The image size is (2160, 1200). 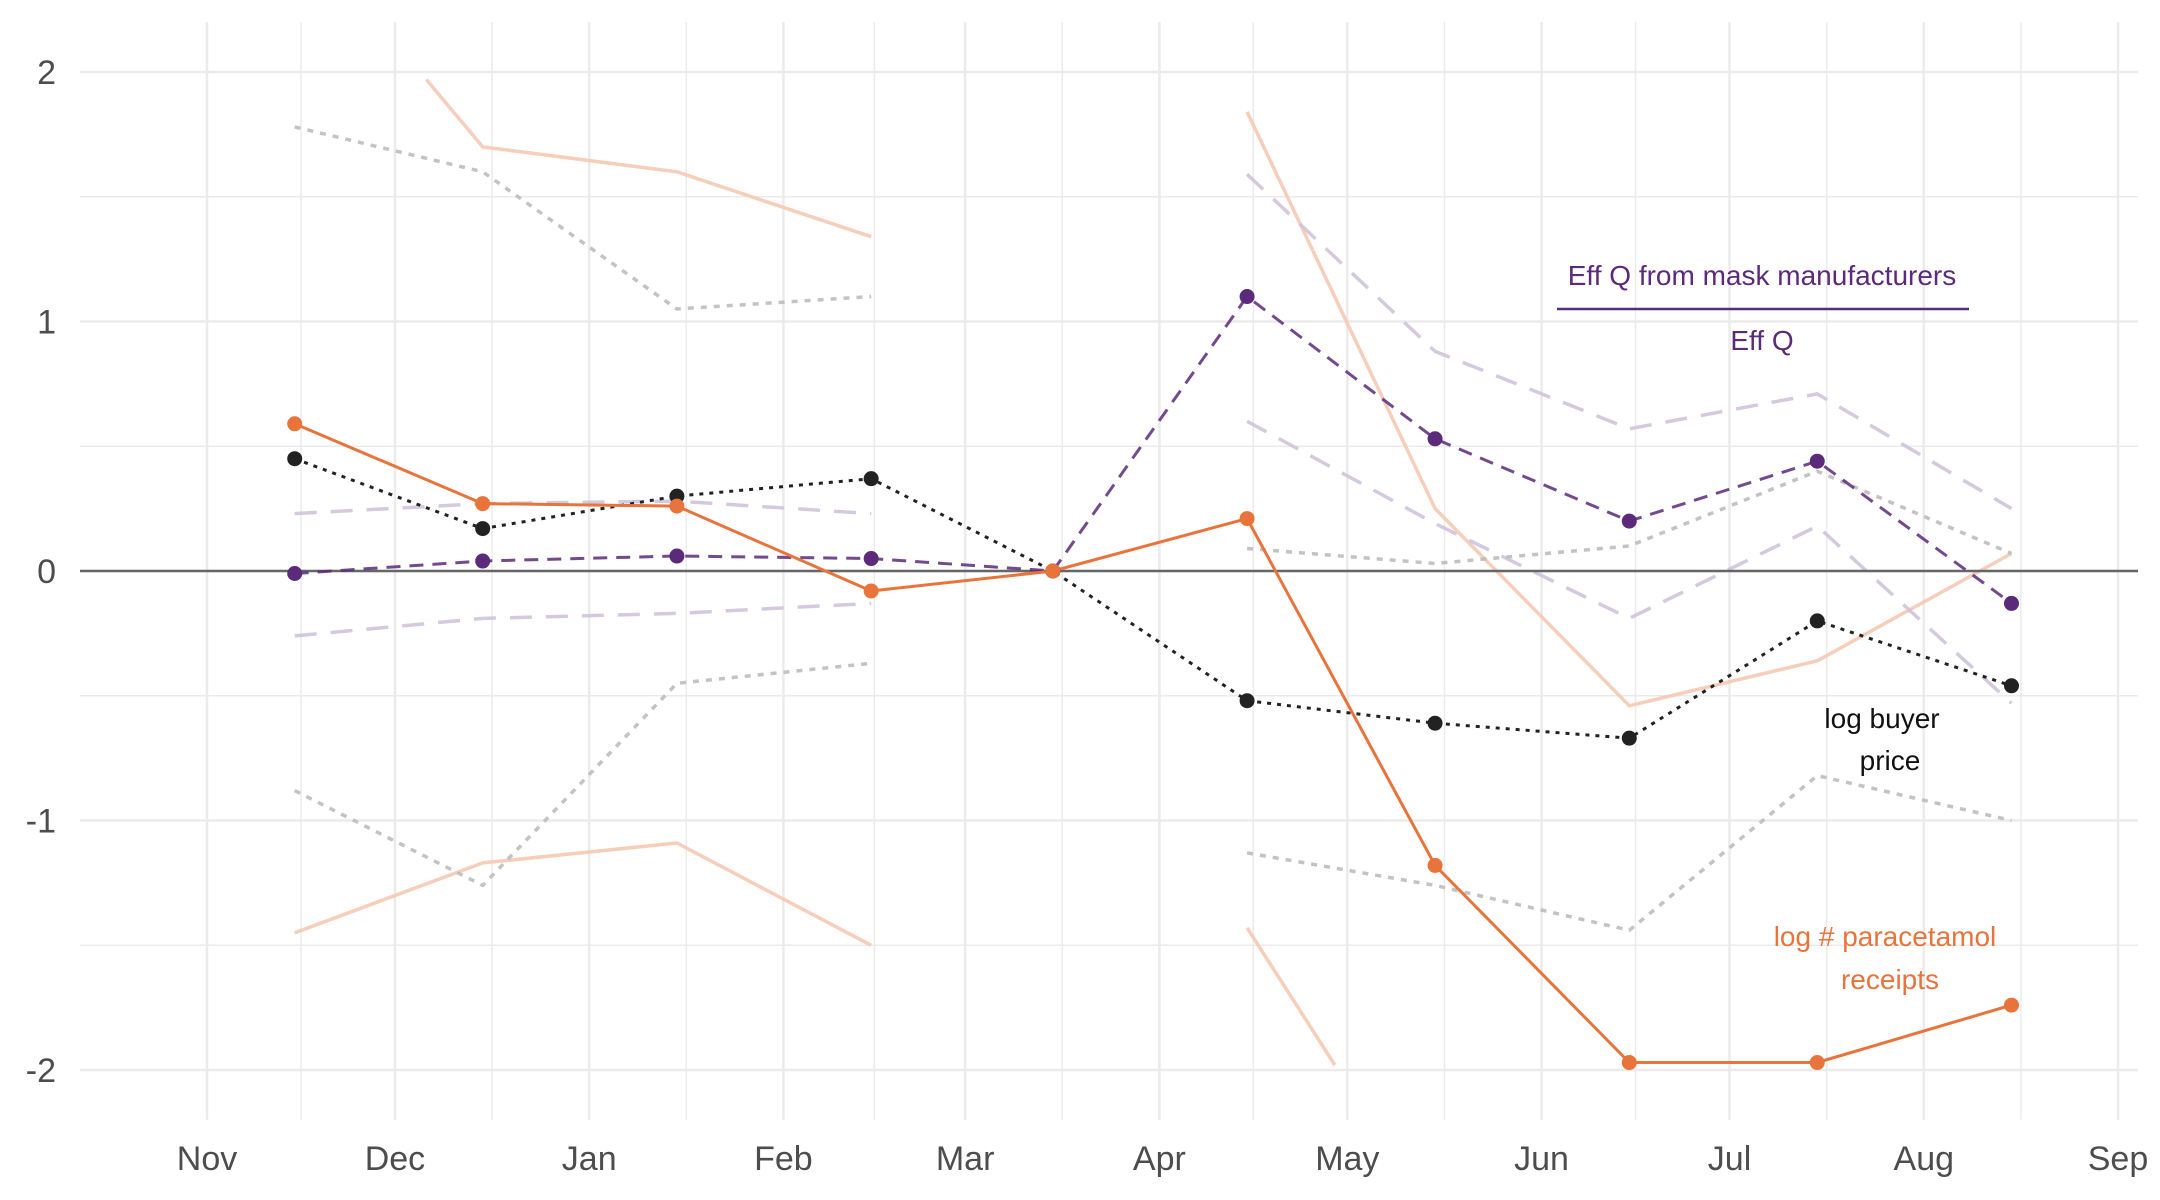 What do you see at coordinates (1885, 936) in the screenshot?
I see `paracetamol-label-line1: log # paracetamol` at bounding box center [1885, 936].